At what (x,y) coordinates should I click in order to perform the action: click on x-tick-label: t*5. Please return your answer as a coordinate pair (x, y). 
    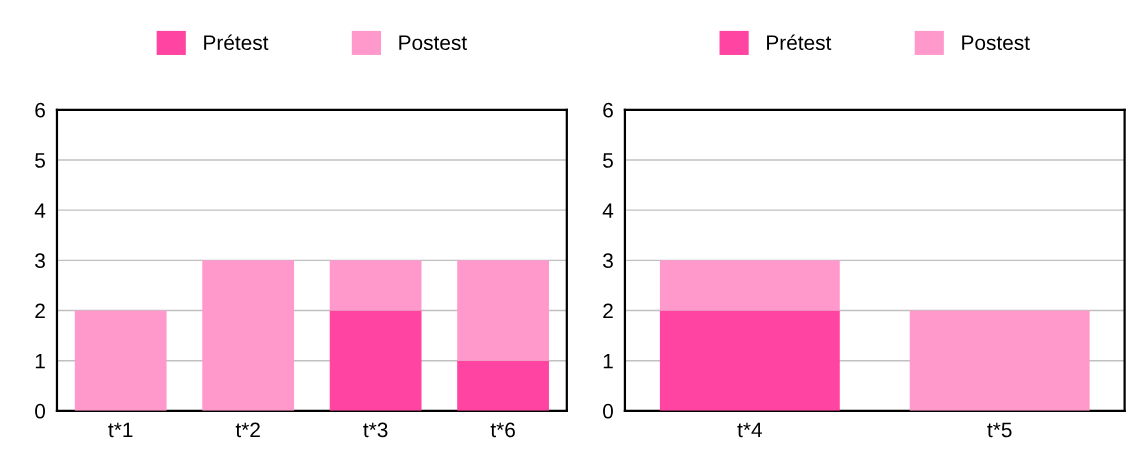
    Looking at the image, I should click on (999, 430).